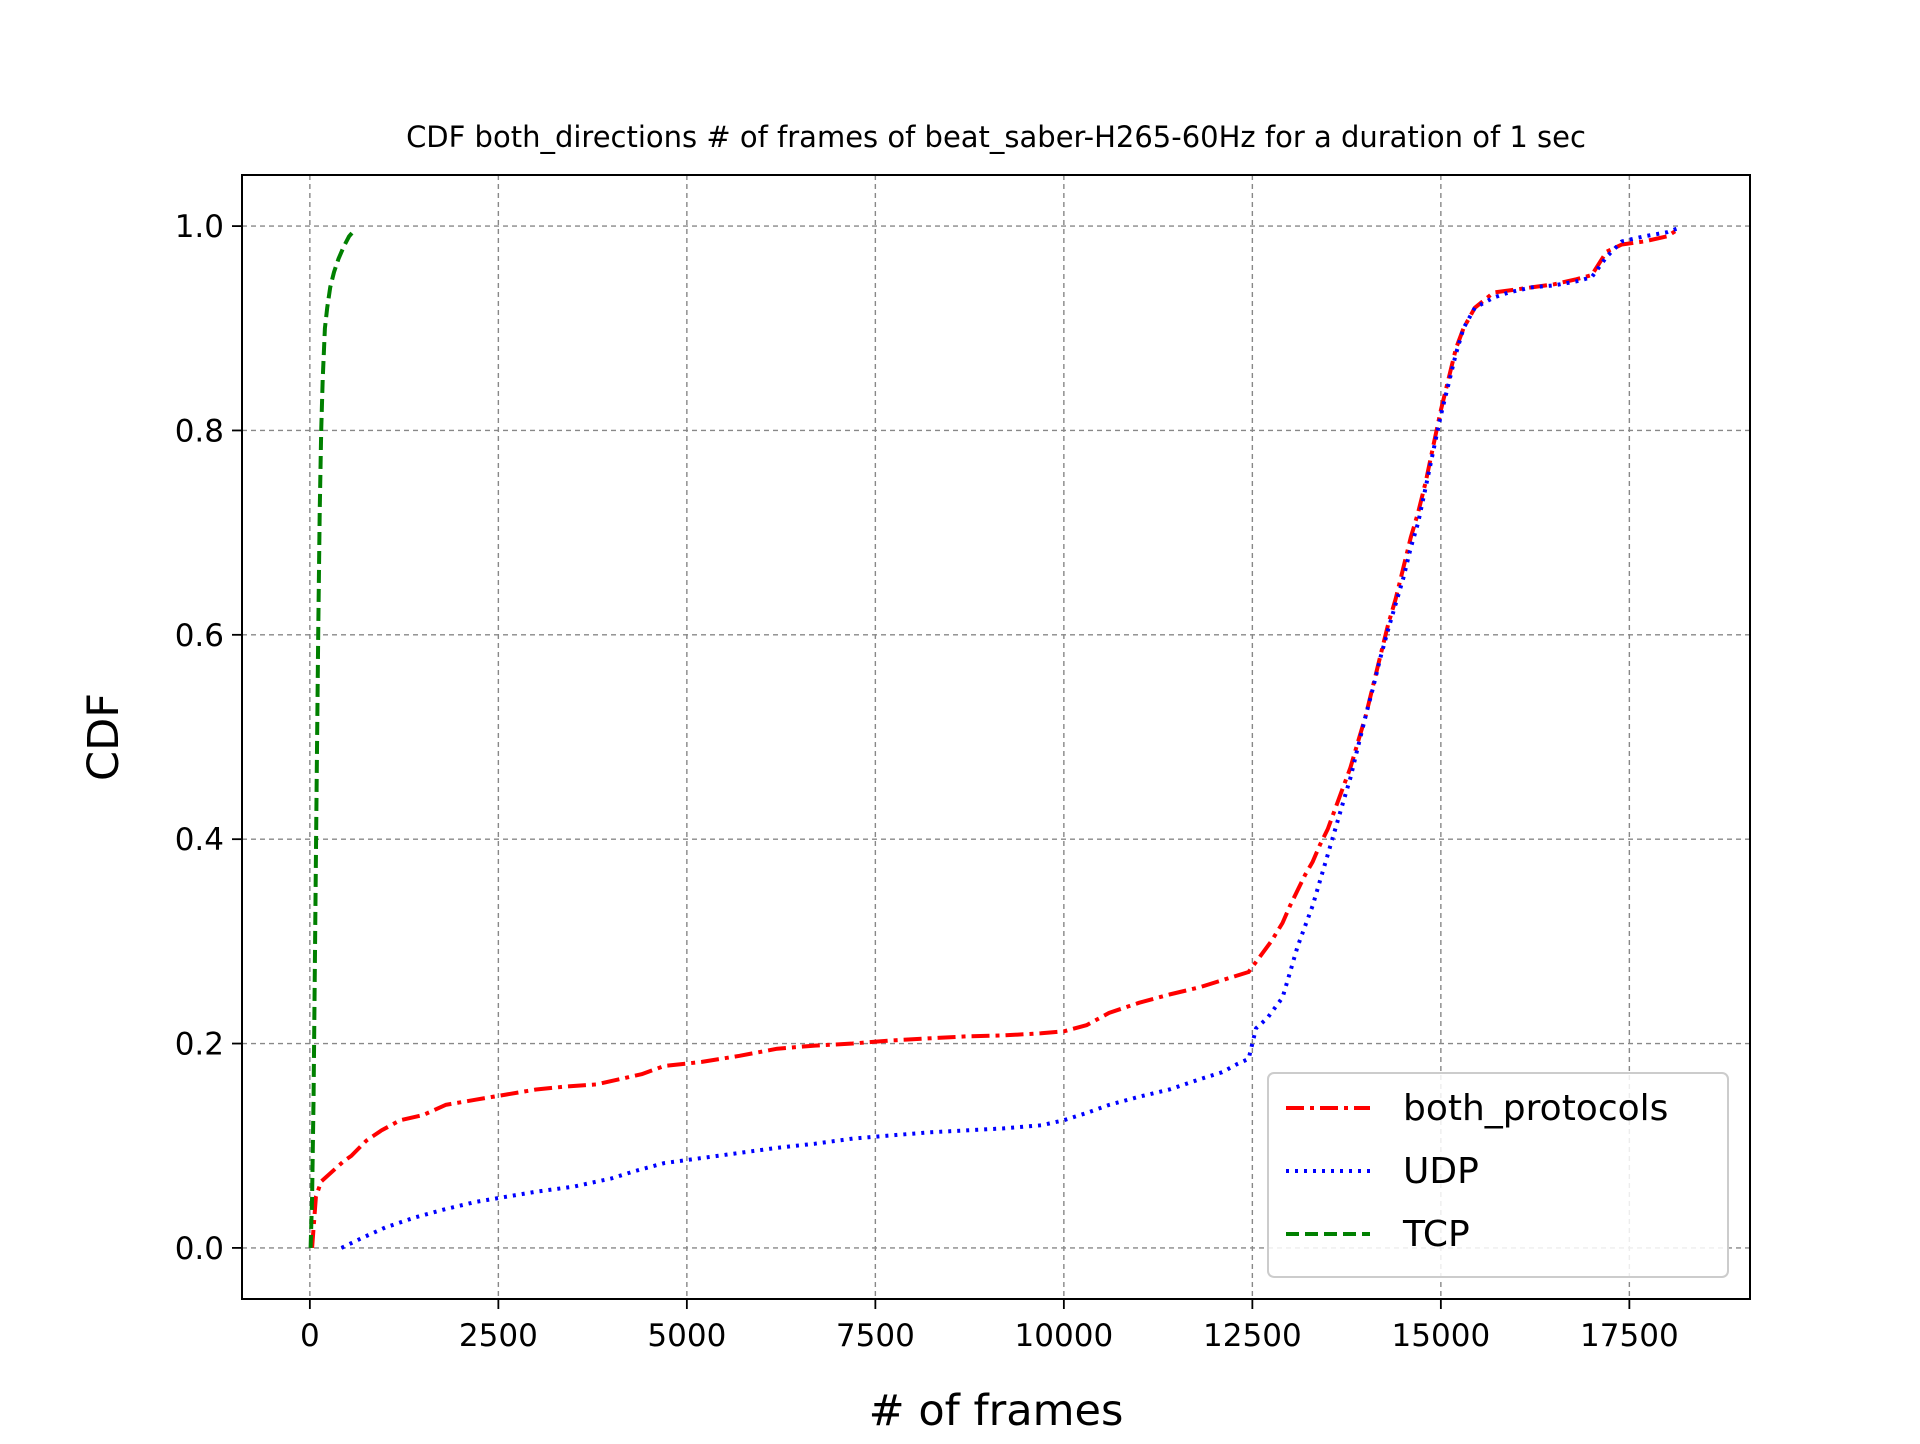 The width and height of the screenshot is (1920, 1444). Describe the element at coordinates (498, 1336) in the screenshot. I see `x-tick-label: 2500` at that location.